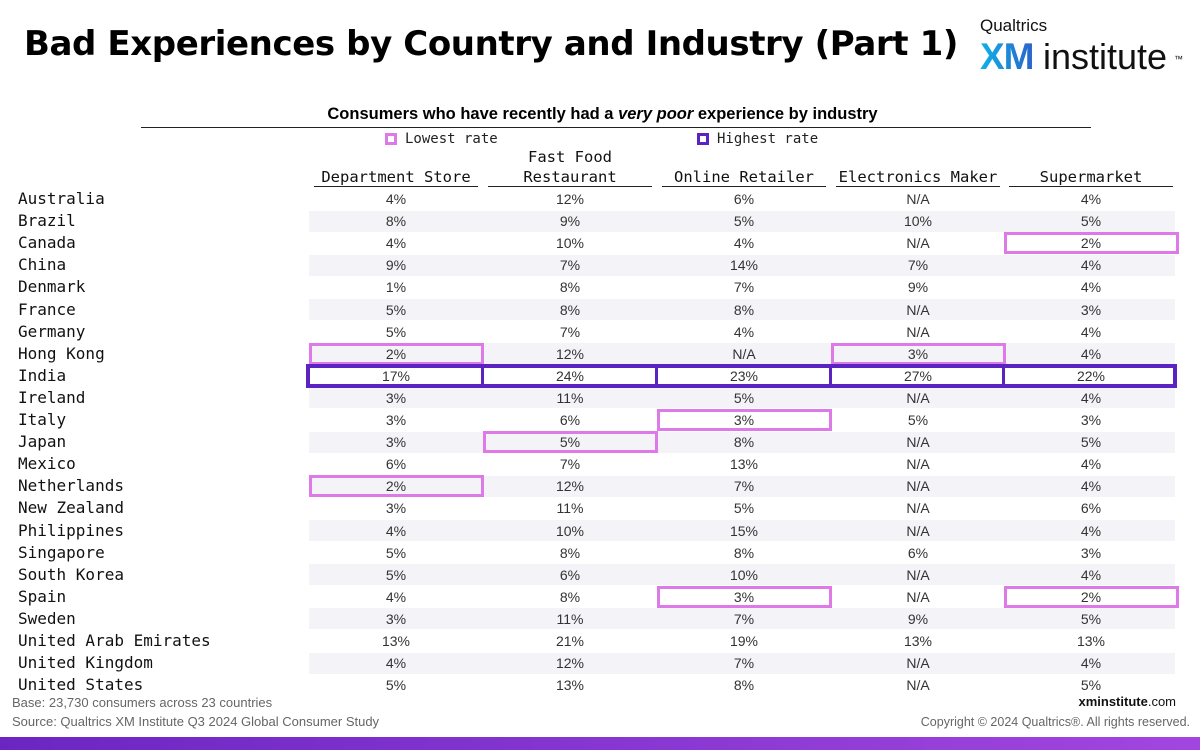 The height and width of the screenshot is (750, 1200). Describe the element at coordinates (1161, 701) in the screenshot. I see `website-rest: .com` at that location.